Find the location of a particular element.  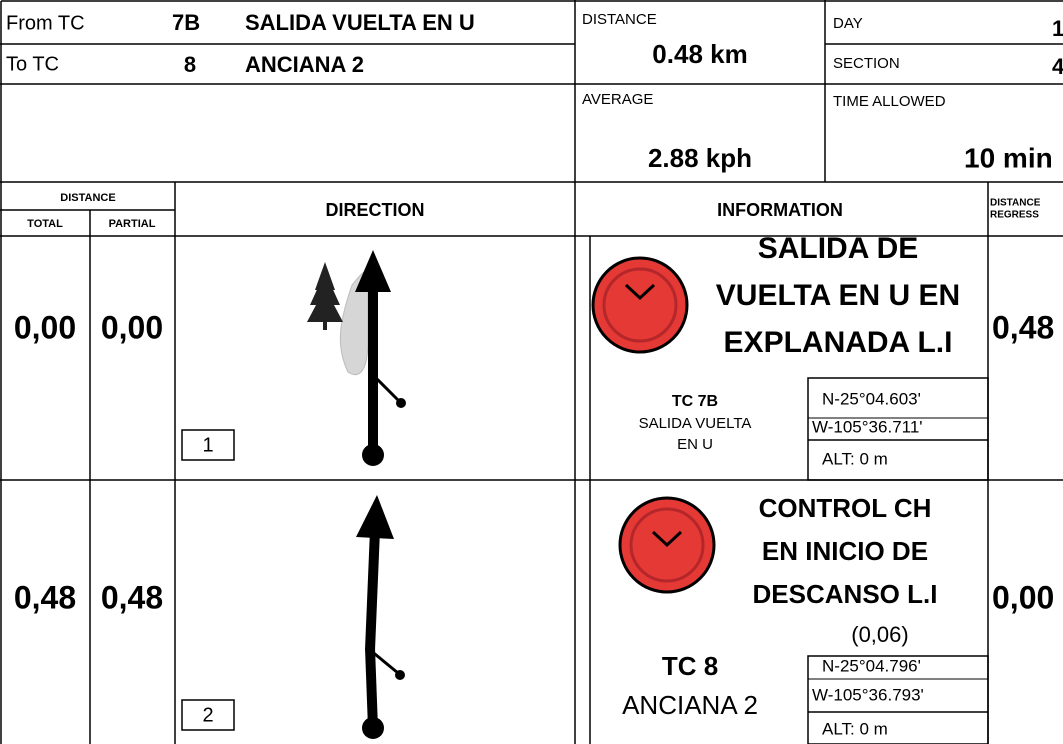

tc-code: TC 7B is located at coordinates (695, 401).